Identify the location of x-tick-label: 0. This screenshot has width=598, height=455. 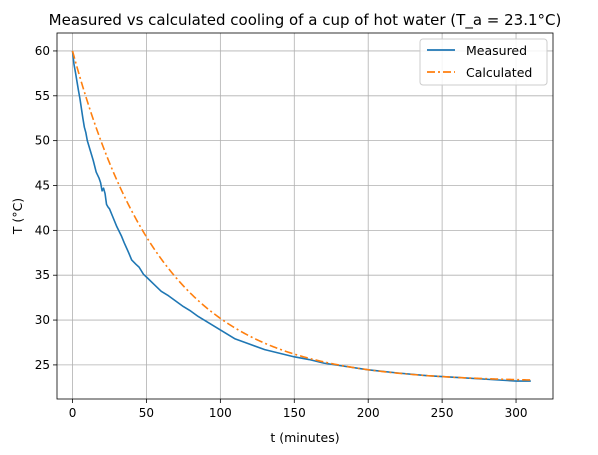
(73, 413).